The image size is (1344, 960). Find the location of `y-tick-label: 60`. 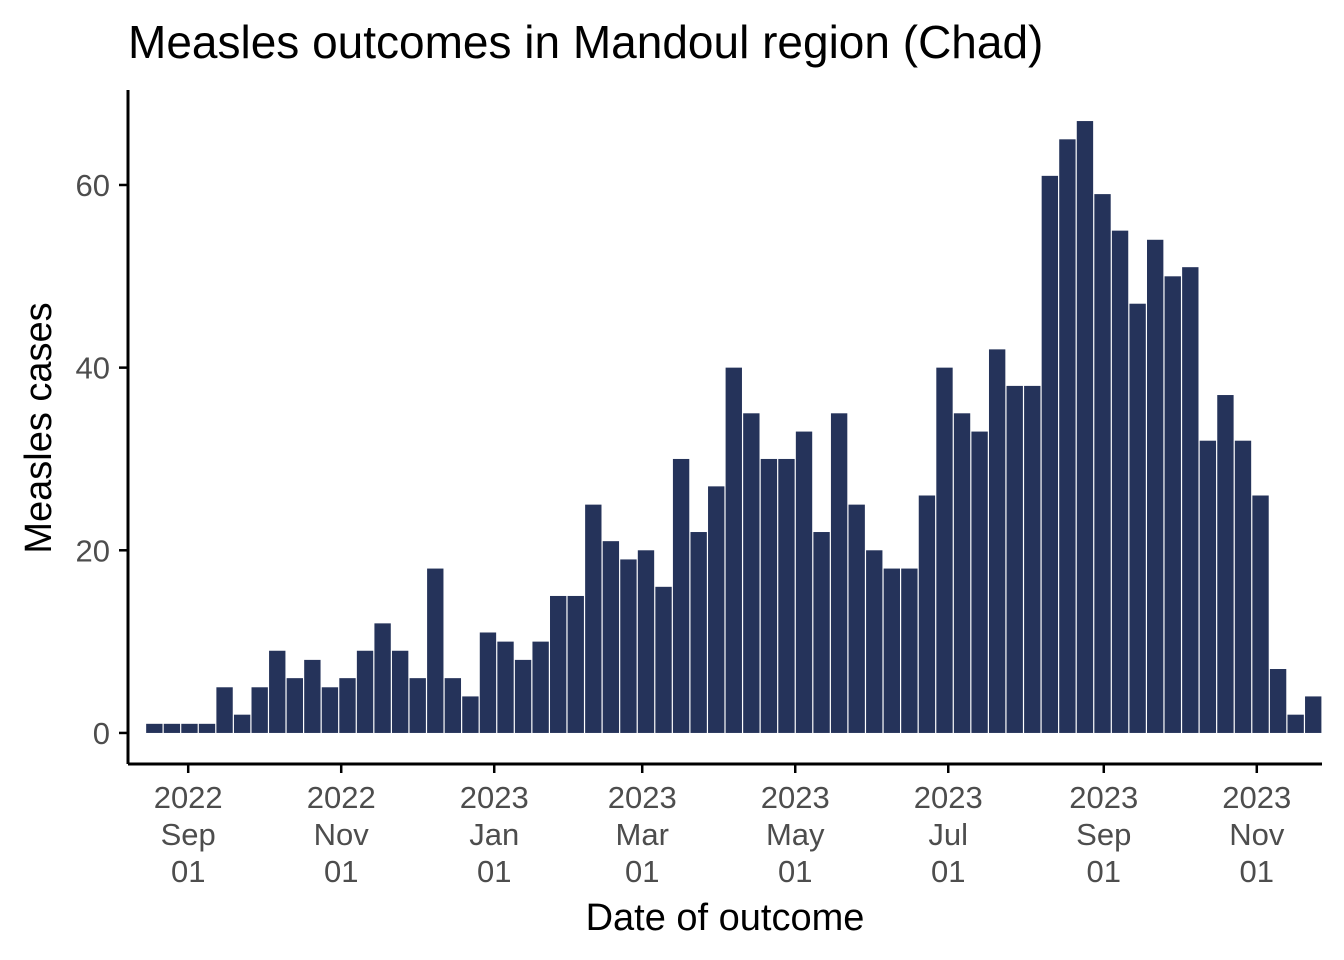

y-tick-label: 60 is located at coordinates (93, 185).